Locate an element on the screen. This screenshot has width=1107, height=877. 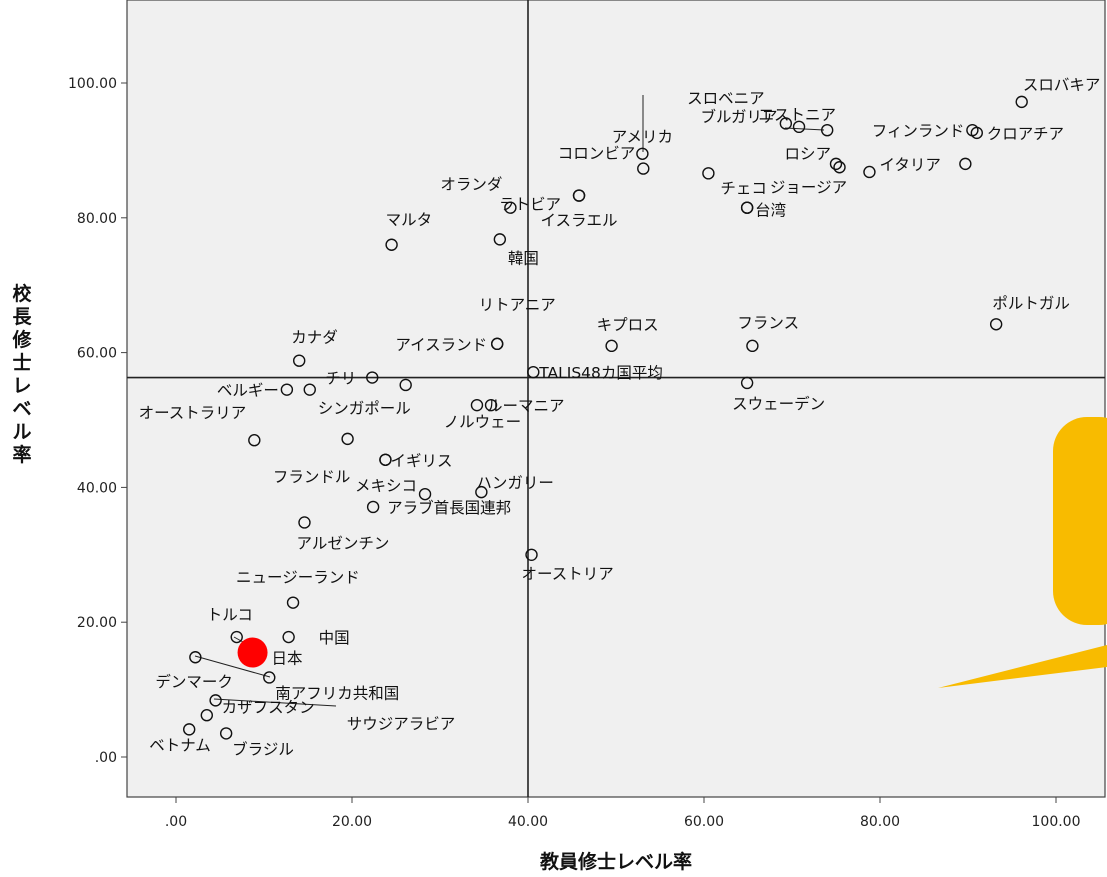
point-label: クロアチア is located at coordinates (1025, 134).